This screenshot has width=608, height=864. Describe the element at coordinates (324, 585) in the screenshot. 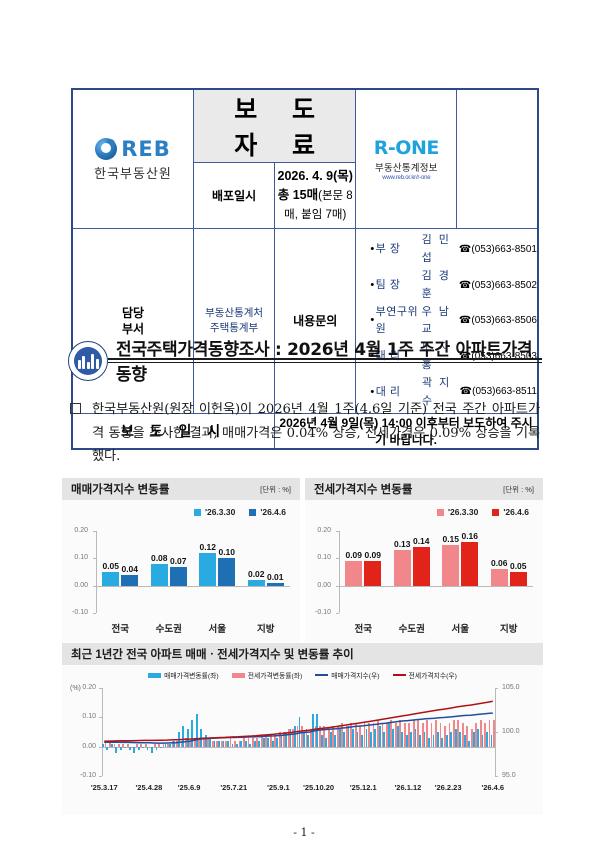

I see `y-tick-label: 0.00` at that location.